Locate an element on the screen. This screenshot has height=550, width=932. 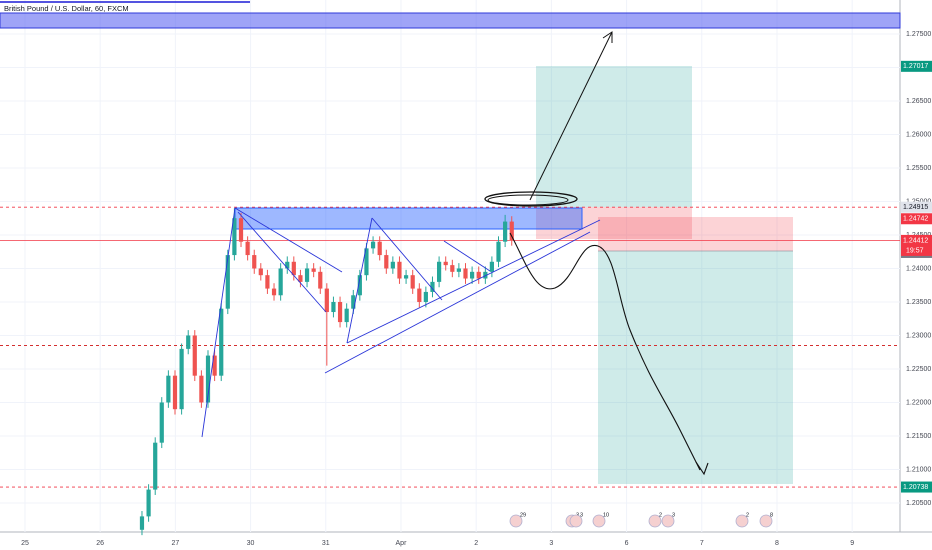
x-tick-label: 3 is located at coordinates (551, 543).